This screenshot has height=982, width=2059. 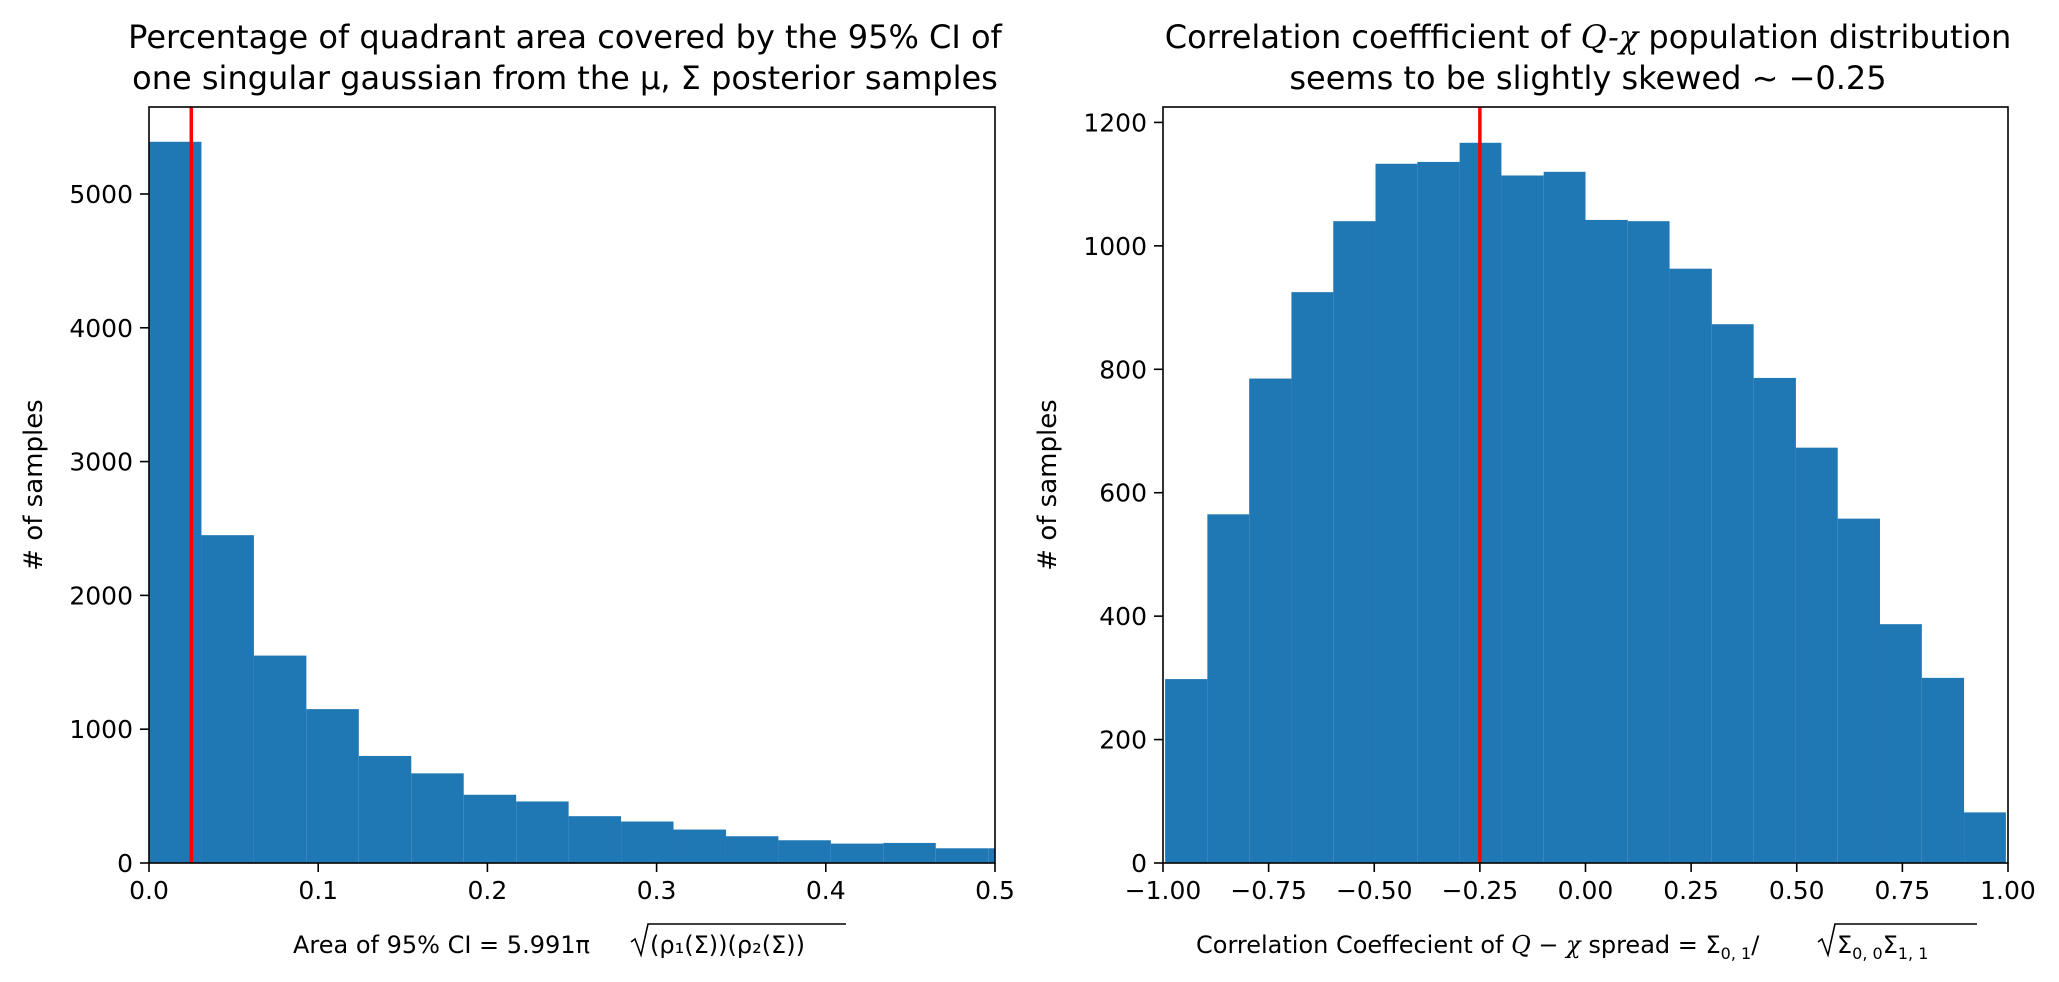 I want to click on chart-right-title-math: Q-χ, so click(x=1610, y=37).